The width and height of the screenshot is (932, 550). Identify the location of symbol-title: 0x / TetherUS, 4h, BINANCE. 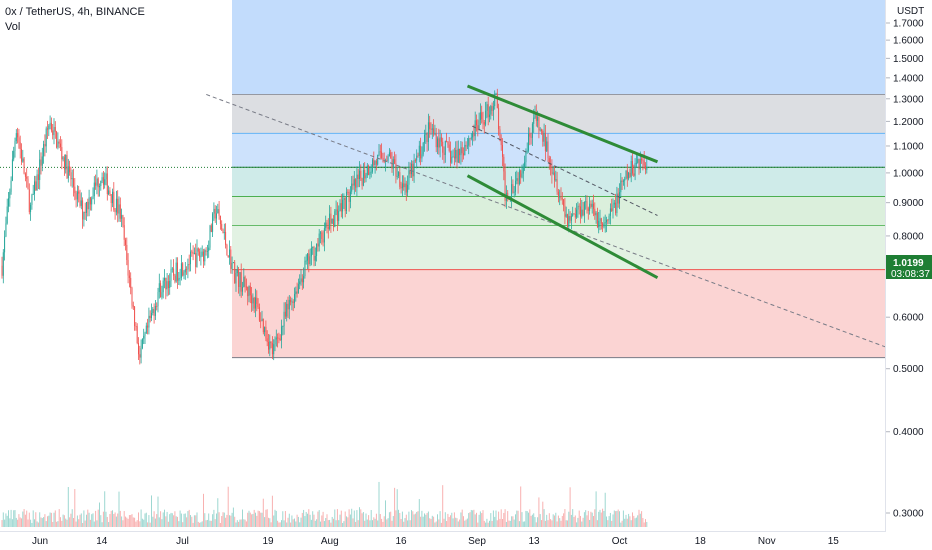
(75, 12).